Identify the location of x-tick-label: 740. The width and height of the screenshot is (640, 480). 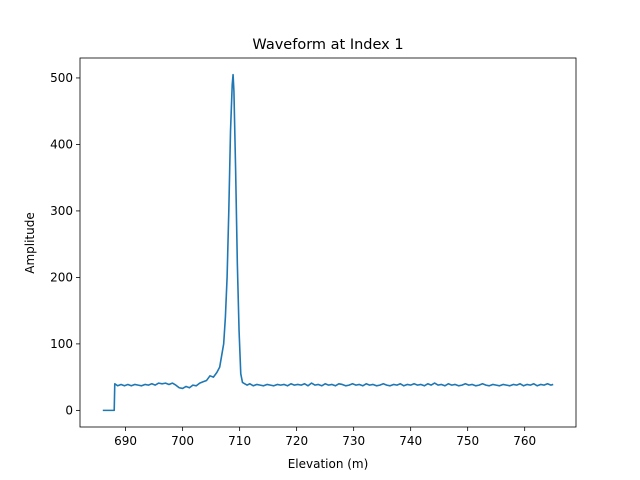
(410, 441).